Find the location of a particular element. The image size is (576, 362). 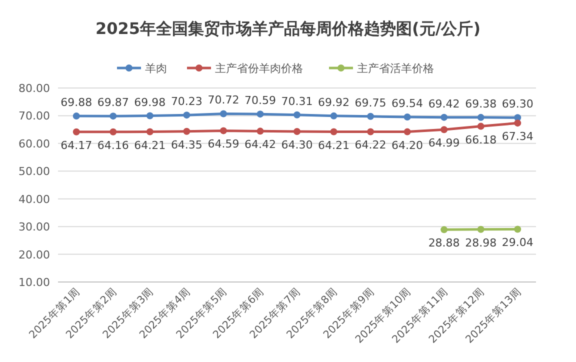

data-label: 28.98 is located at coordinates (481, 243).